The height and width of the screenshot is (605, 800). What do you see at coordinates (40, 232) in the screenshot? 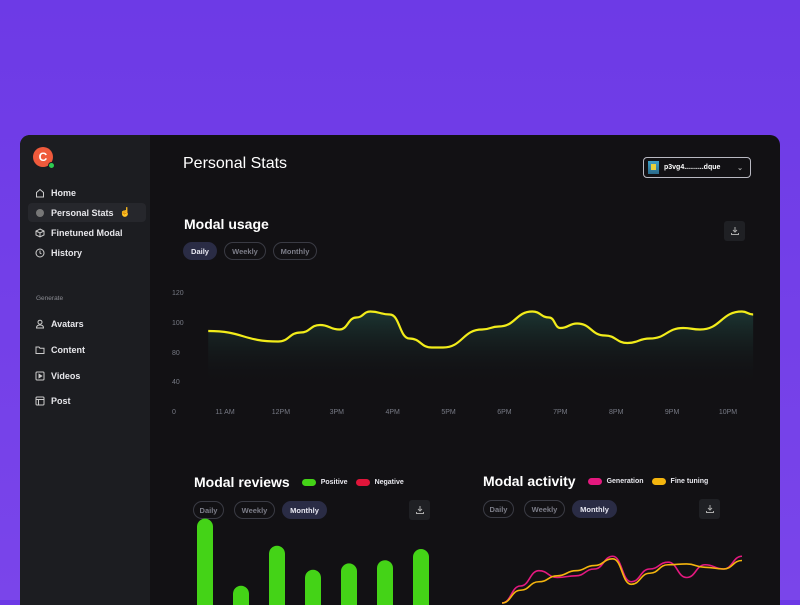
I see `cube-icon` at bounding box center [40, 232].